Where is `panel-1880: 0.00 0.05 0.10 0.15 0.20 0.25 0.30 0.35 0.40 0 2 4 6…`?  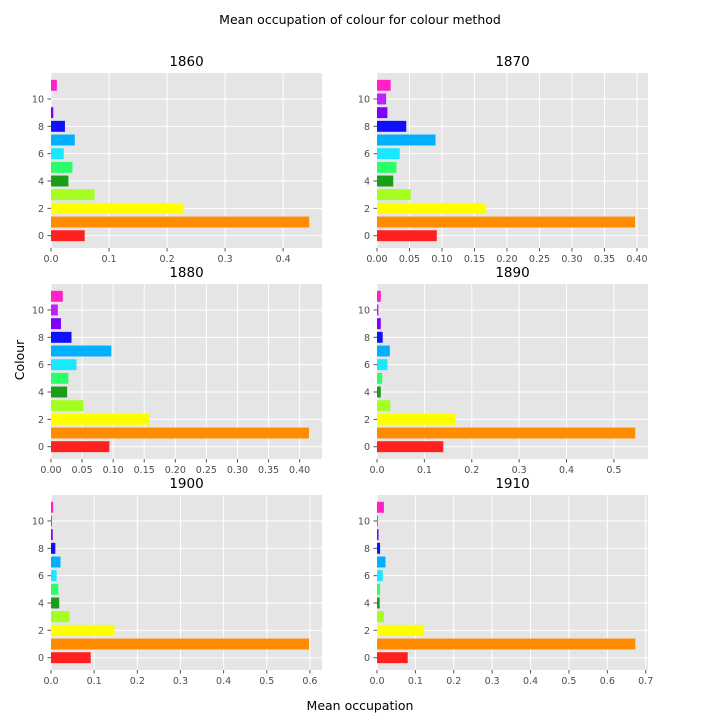
panel-1880: 0.00 0.05 0.10 0.15 0.20 0.25 0.30 0.35 0.40 0 2 4 6… is located at coordinates (177, 370).